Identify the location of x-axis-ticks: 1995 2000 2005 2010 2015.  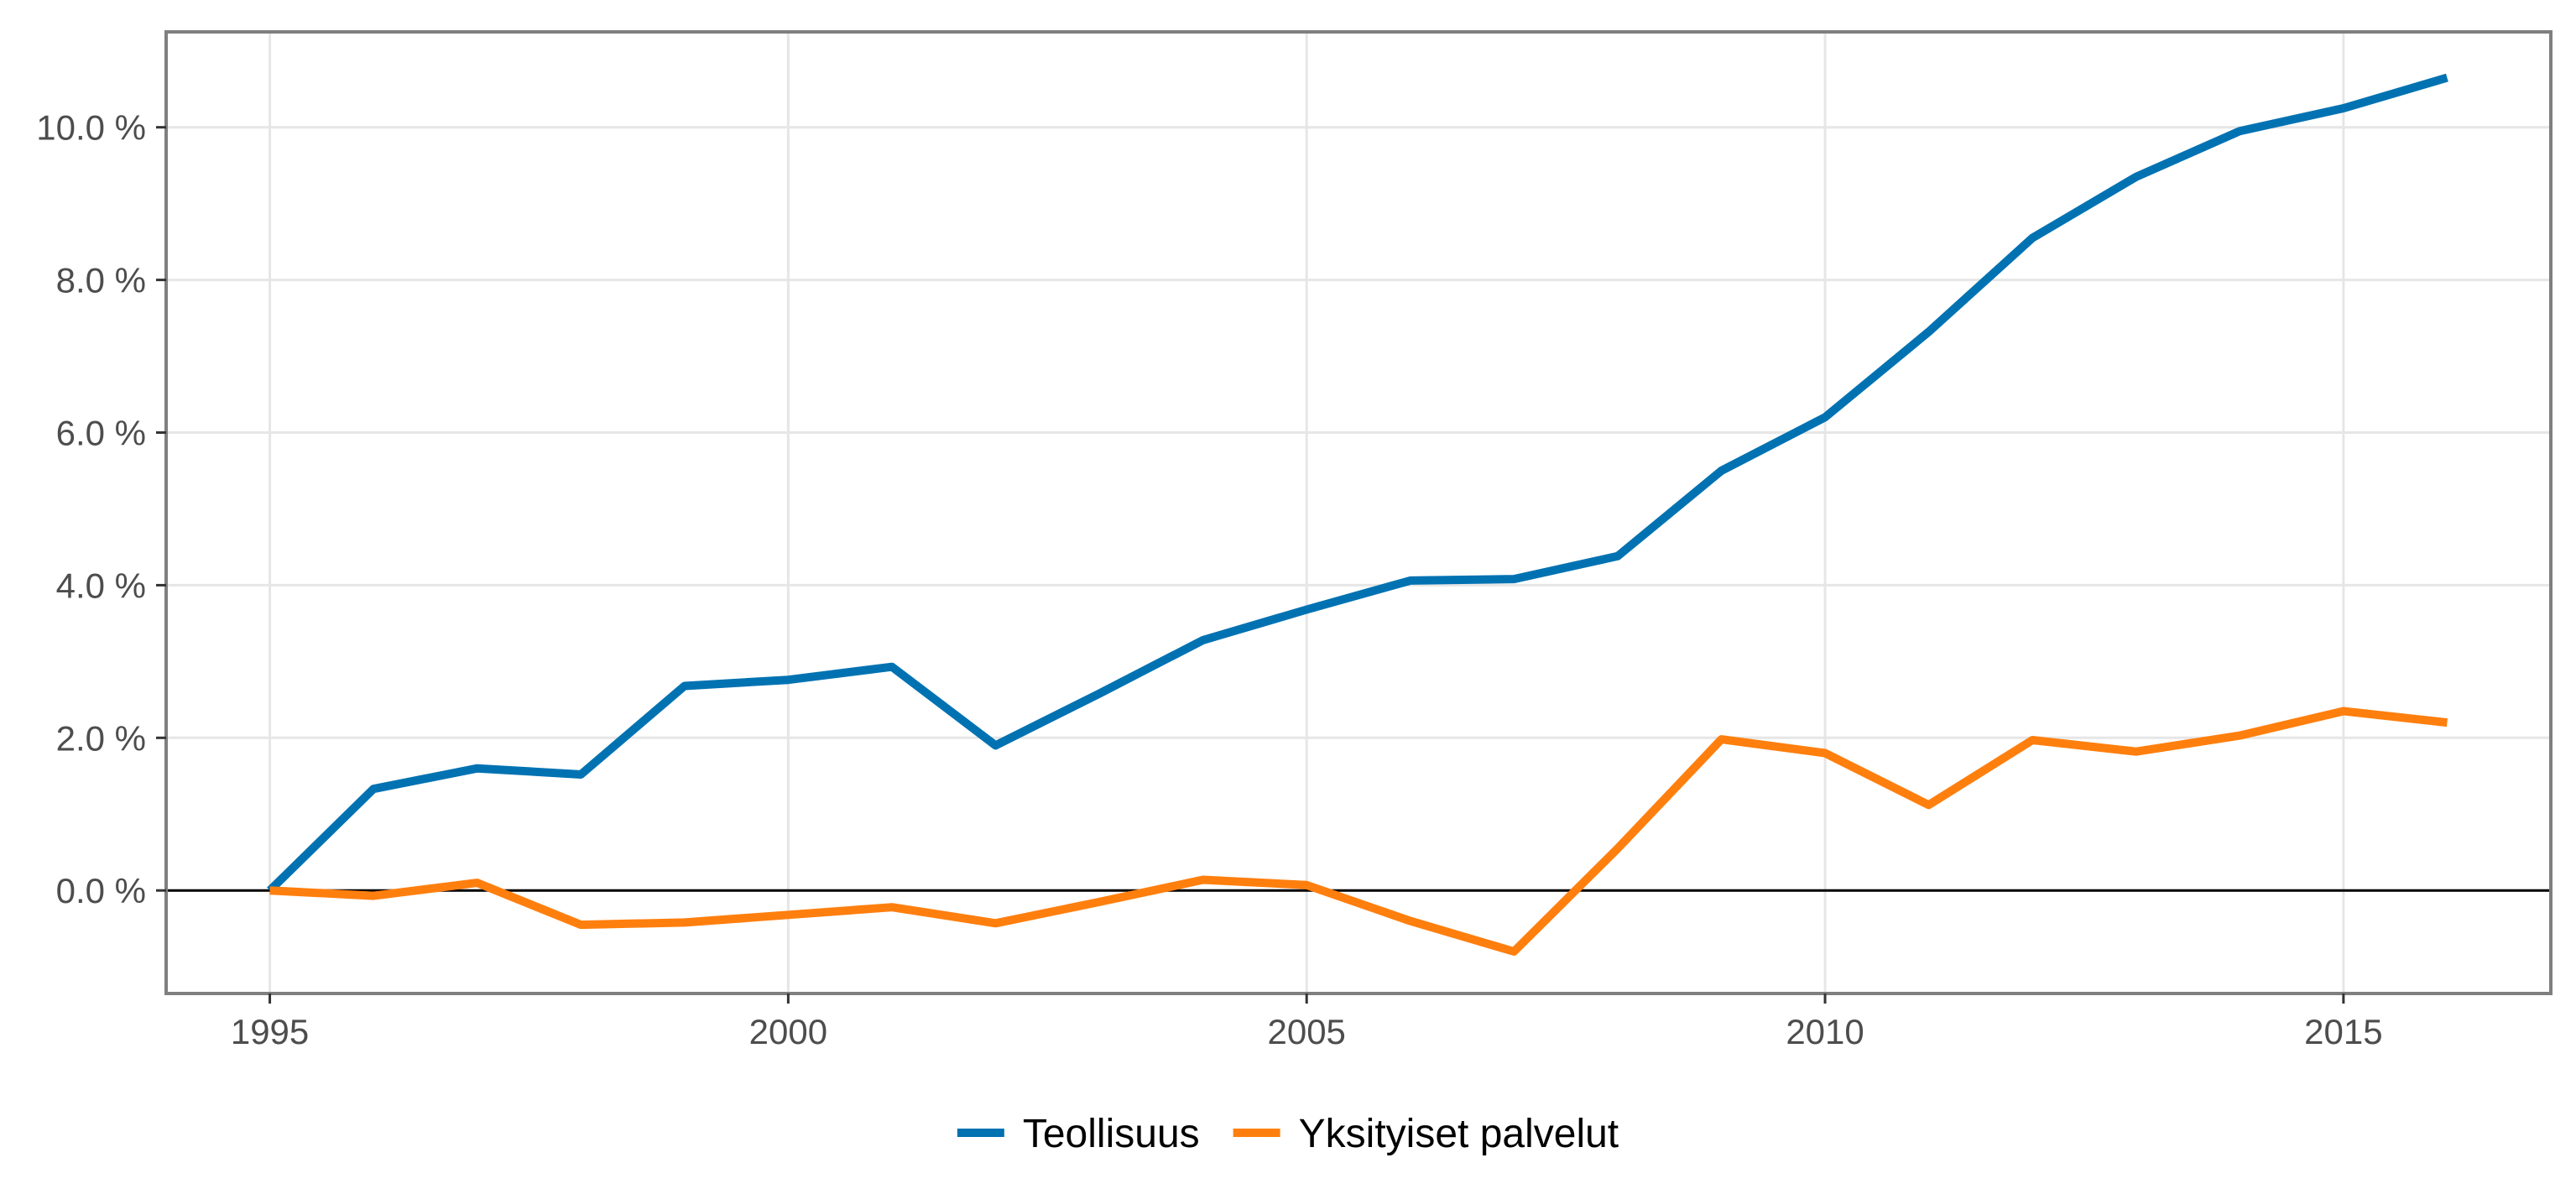
(1307, 1022).